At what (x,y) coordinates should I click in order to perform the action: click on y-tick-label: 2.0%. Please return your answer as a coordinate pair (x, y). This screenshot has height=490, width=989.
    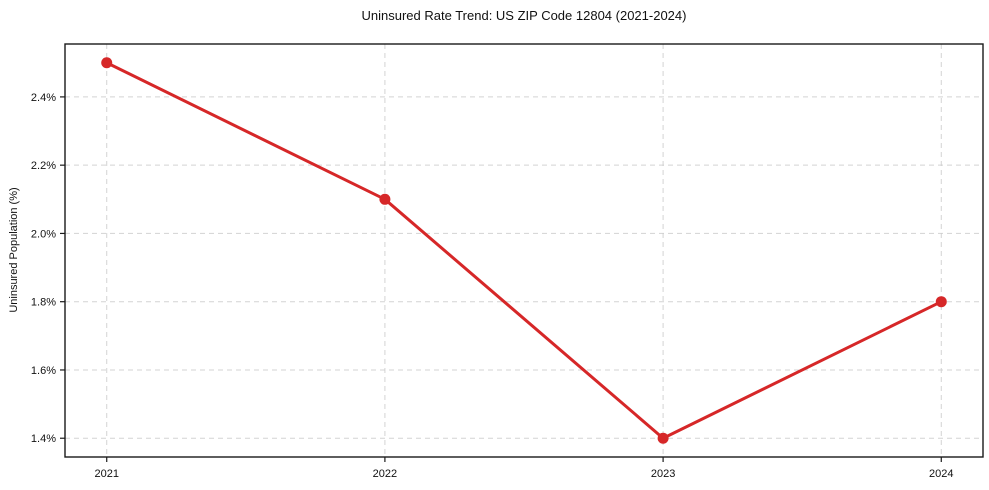
    Looking at the image, I should click on (43, 234).